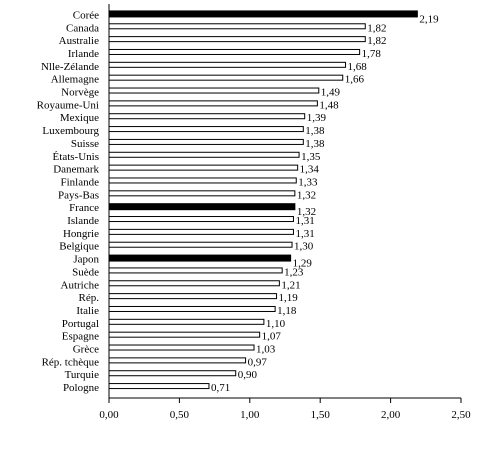  I want to click on value-label-10: 1,38, so click(315, 144).